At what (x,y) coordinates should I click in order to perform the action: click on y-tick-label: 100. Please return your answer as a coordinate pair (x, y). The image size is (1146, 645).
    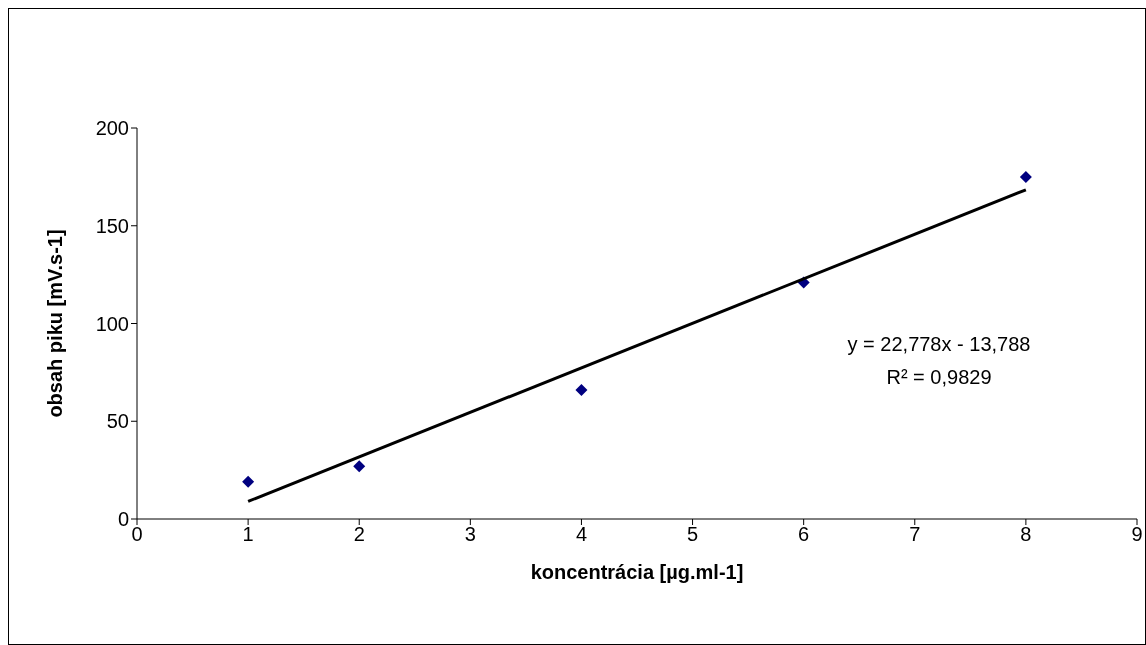
    Looking at the image, I should click on (112, 323).